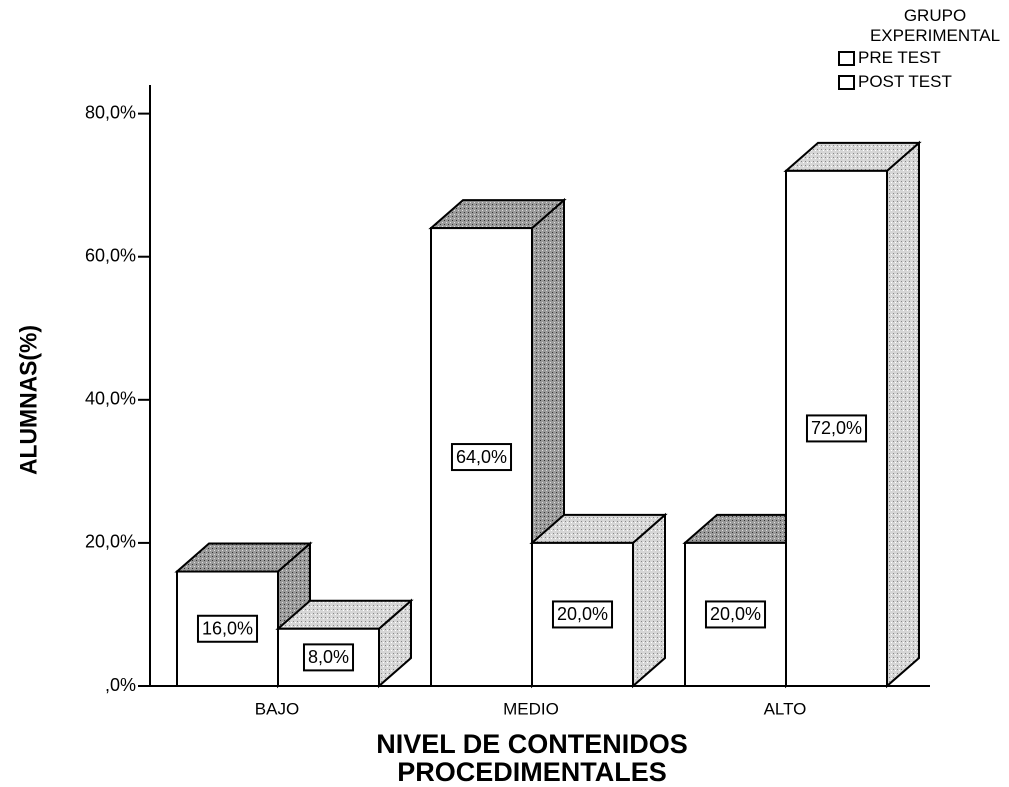  I want to click on legend: GRUPO EXPERIMENTAL PRE TEST POST TEST, so click(917, 50).